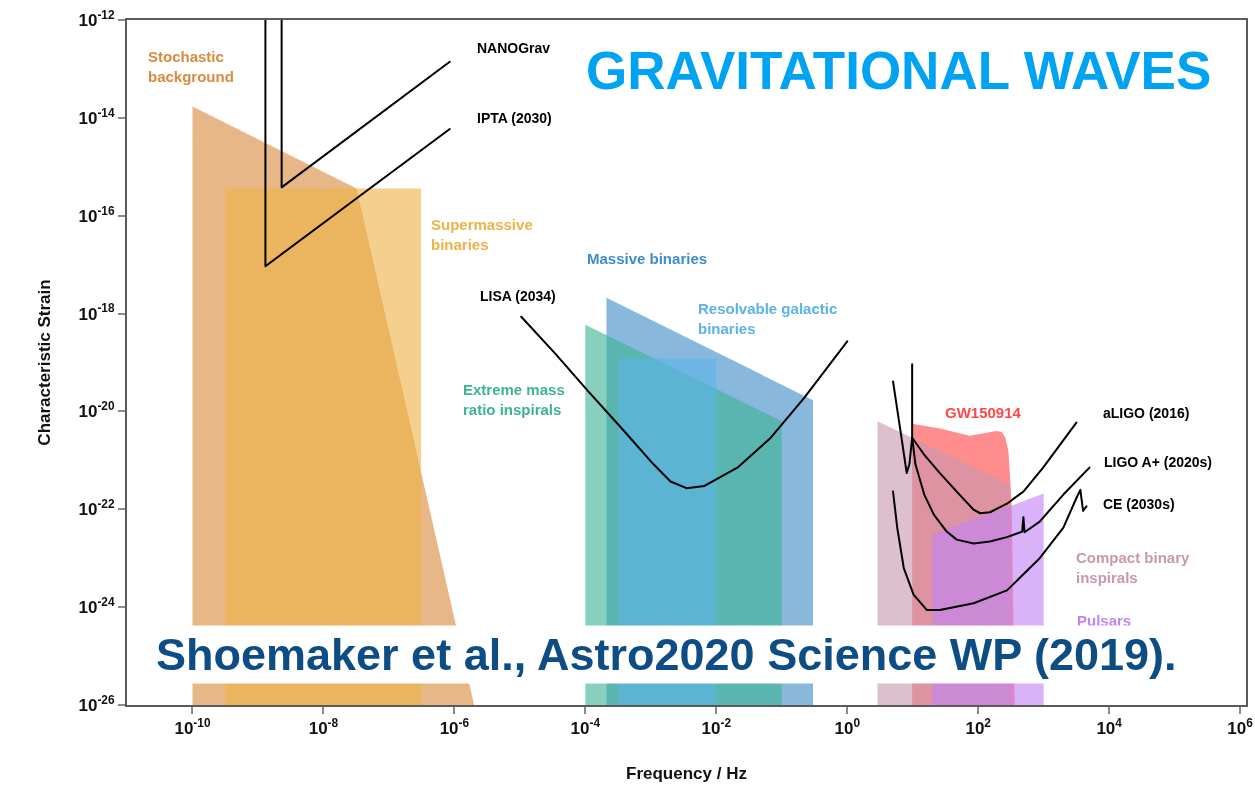 This screenshot has width=1255, height=786. Describe the element at coordinates (514, 399) in the screenshot. I see `series-label: Extreme mass ratio inspirals` at that location.